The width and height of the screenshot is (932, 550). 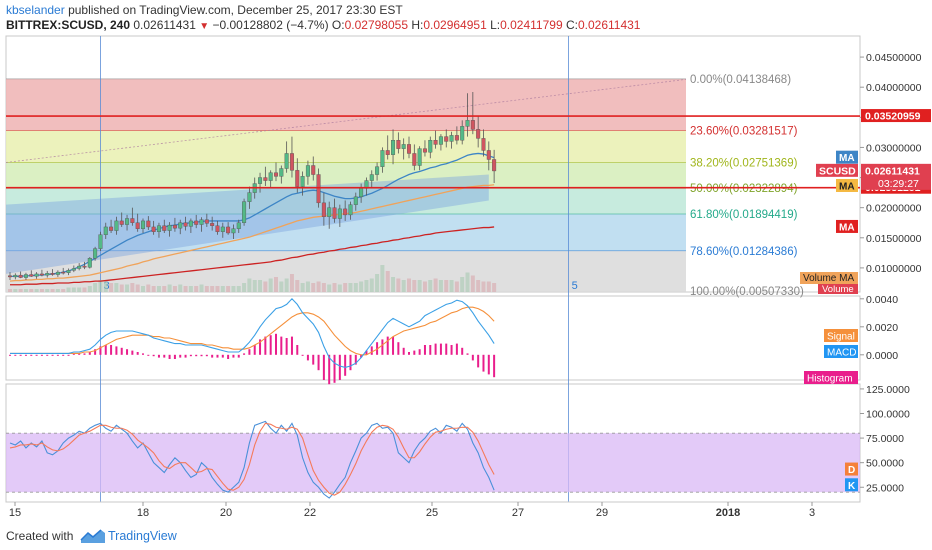 What do you see at coordinates (894, 269) in the screenshot?
I see `price-axis-label: 0.01000000` at bounding box center [894, 269].